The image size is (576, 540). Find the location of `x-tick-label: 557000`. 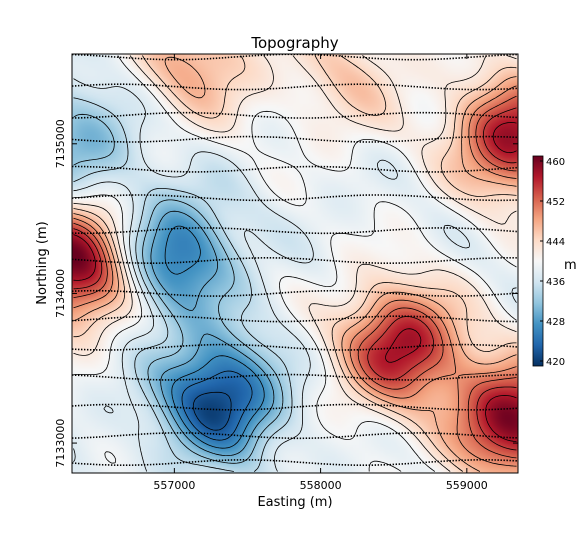

x-tick-label: 557000 is located at coordinates (174, 485).